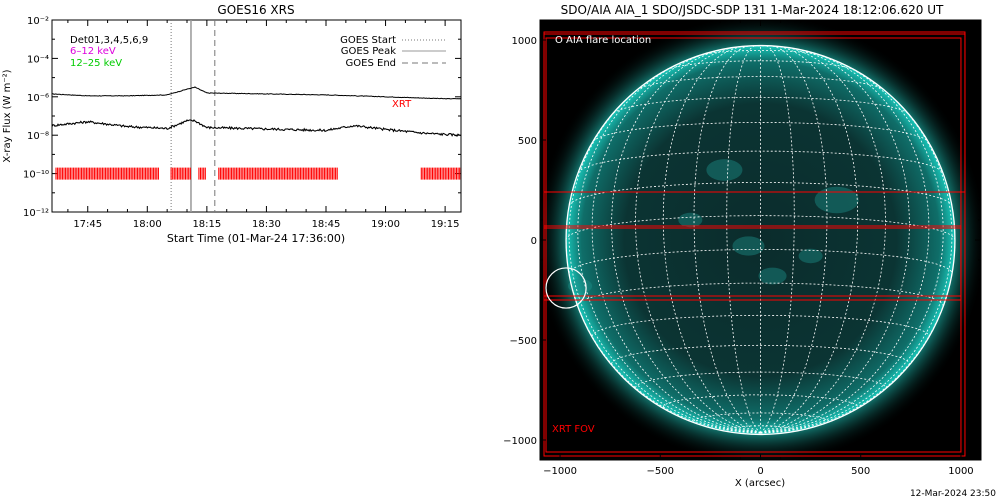 This screenshot has height=500, width=1000. Describe the element at coordinates (960, 471) in the screenshot. I see `aia-x-tick-label: 1000` at that location.